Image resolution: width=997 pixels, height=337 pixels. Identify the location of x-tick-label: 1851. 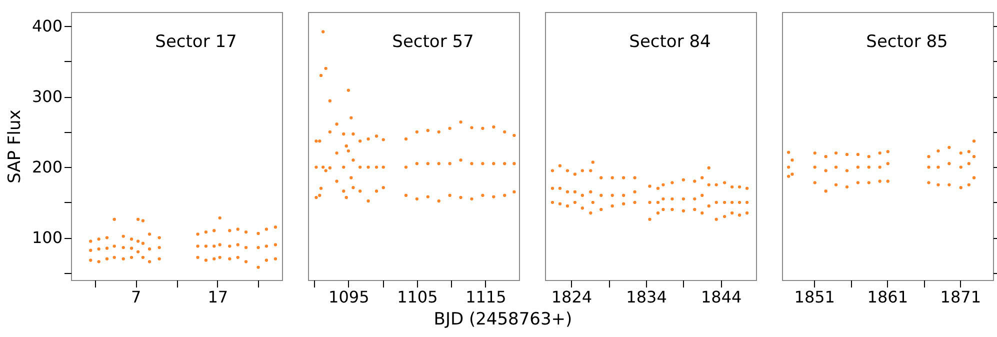
(814, 297).